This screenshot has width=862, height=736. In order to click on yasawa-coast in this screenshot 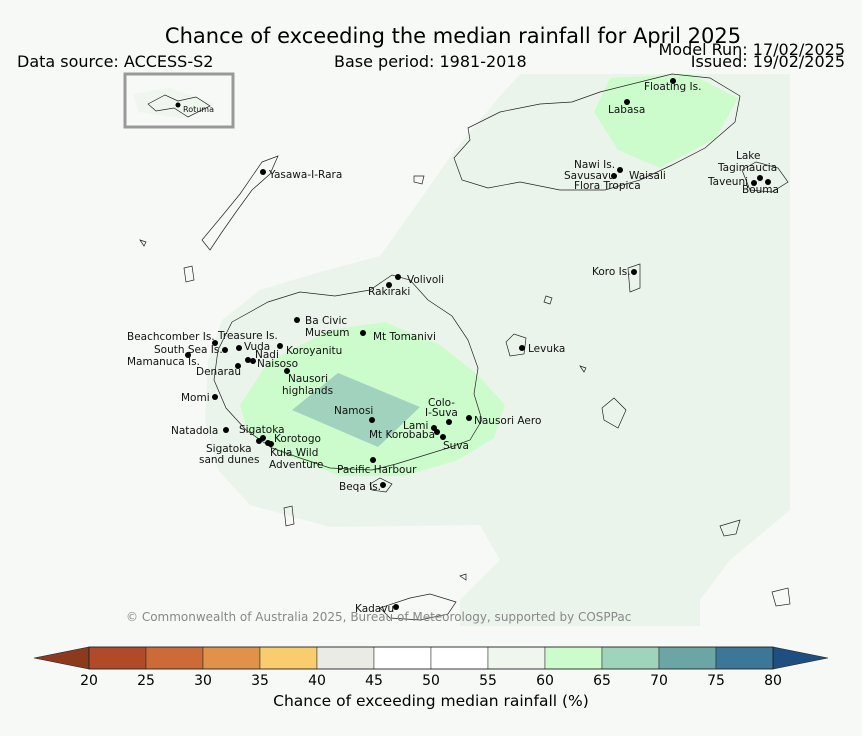, I will do `click(240, 203)`.